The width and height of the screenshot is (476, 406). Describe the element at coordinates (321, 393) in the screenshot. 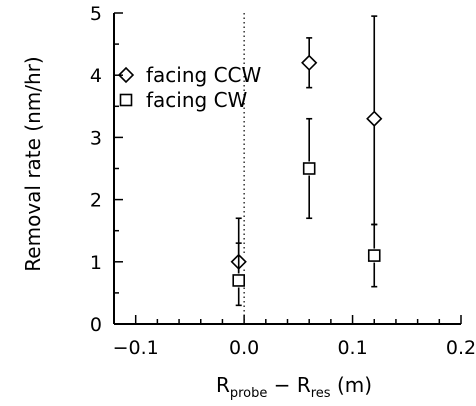

I see `x-axis-title-sub2: res` at that location.